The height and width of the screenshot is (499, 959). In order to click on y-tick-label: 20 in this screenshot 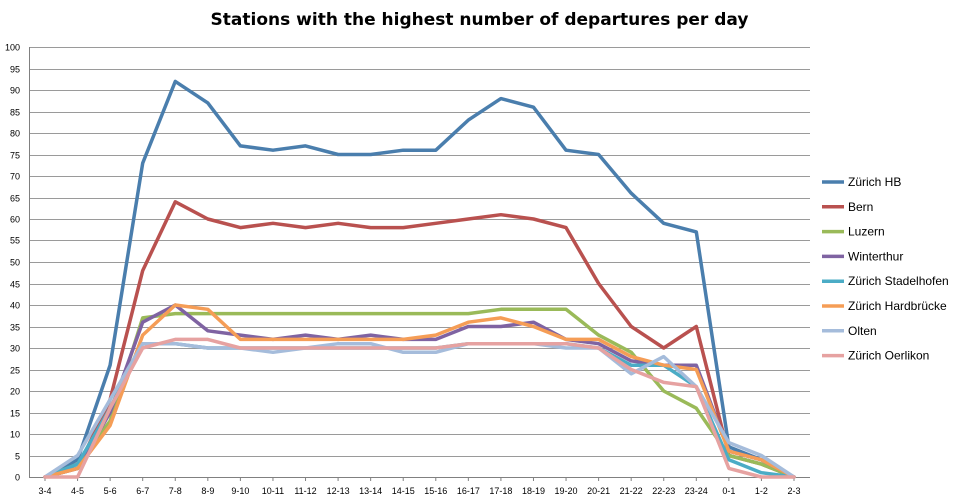, I will do `click(15, 392)`.